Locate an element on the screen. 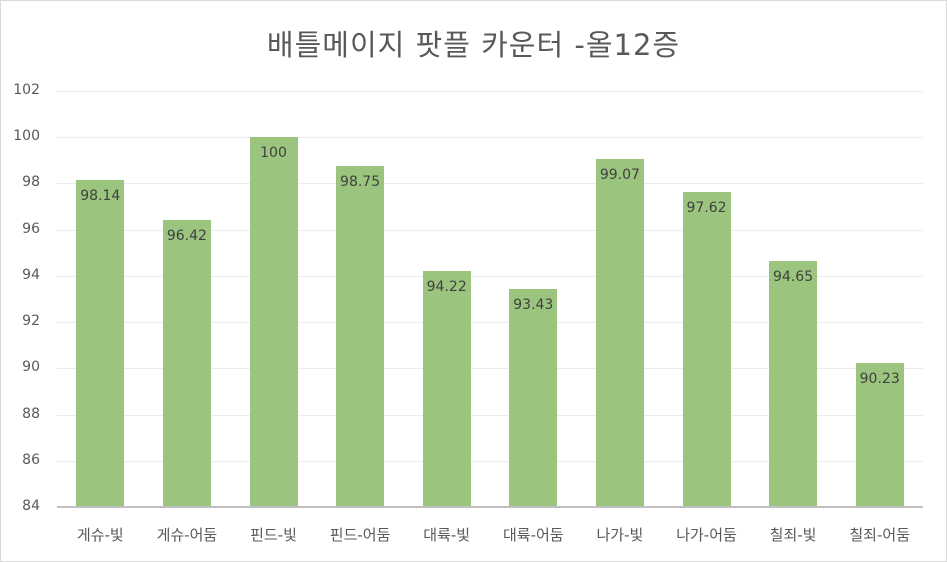  bar: 99.07 is located at coordinates (619, 332).